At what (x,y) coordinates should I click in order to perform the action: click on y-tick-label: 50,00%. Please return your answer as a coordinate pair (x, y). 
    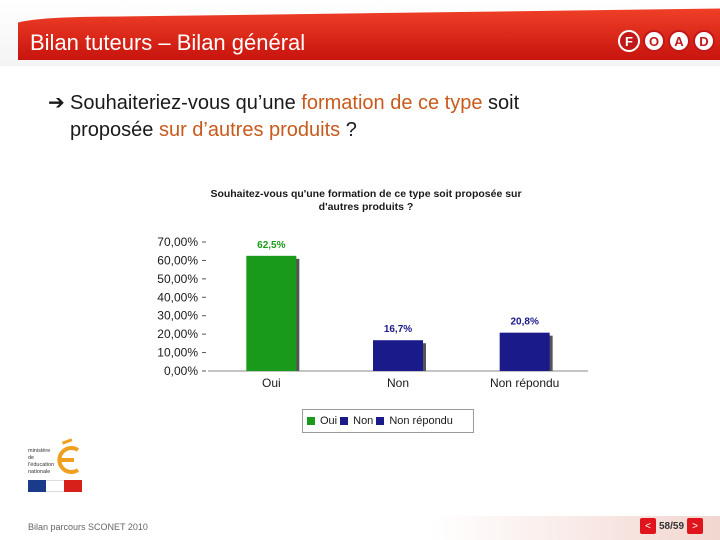
    Looking at the image, I should click on (177, 279).